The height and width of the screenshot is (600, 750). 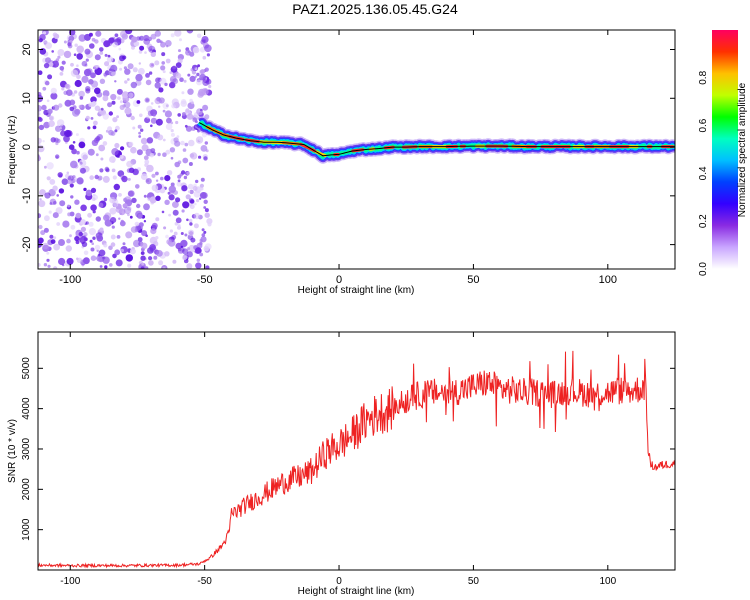 What do you see at coordinates (204, 581) in the screenshot?
I see `x-tick-label: -50` at bounding box center [204, 581].